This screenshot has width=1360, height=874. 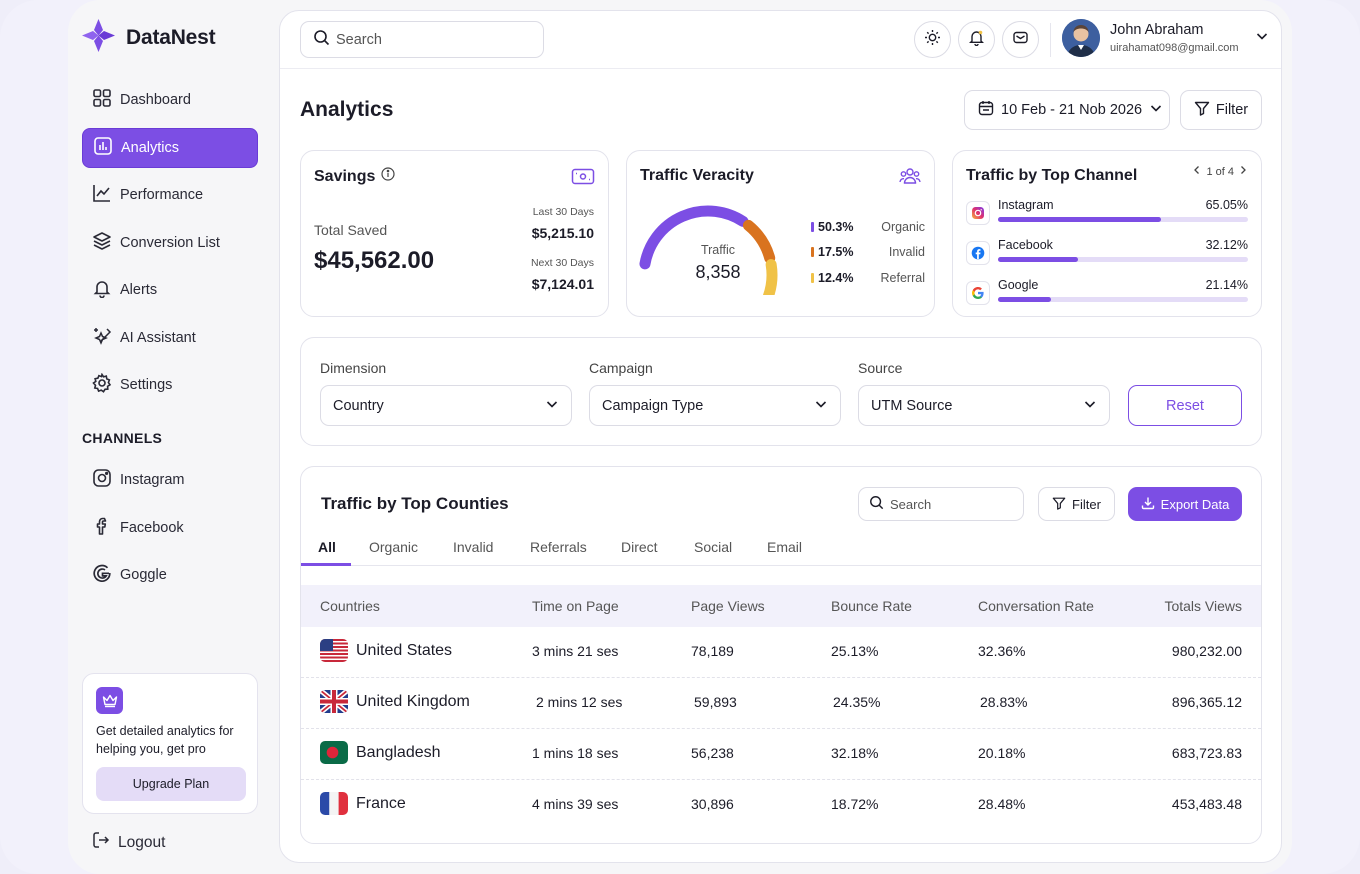 I want to click on sidebar-item-label: Goggle, so click(x=143, y=575).